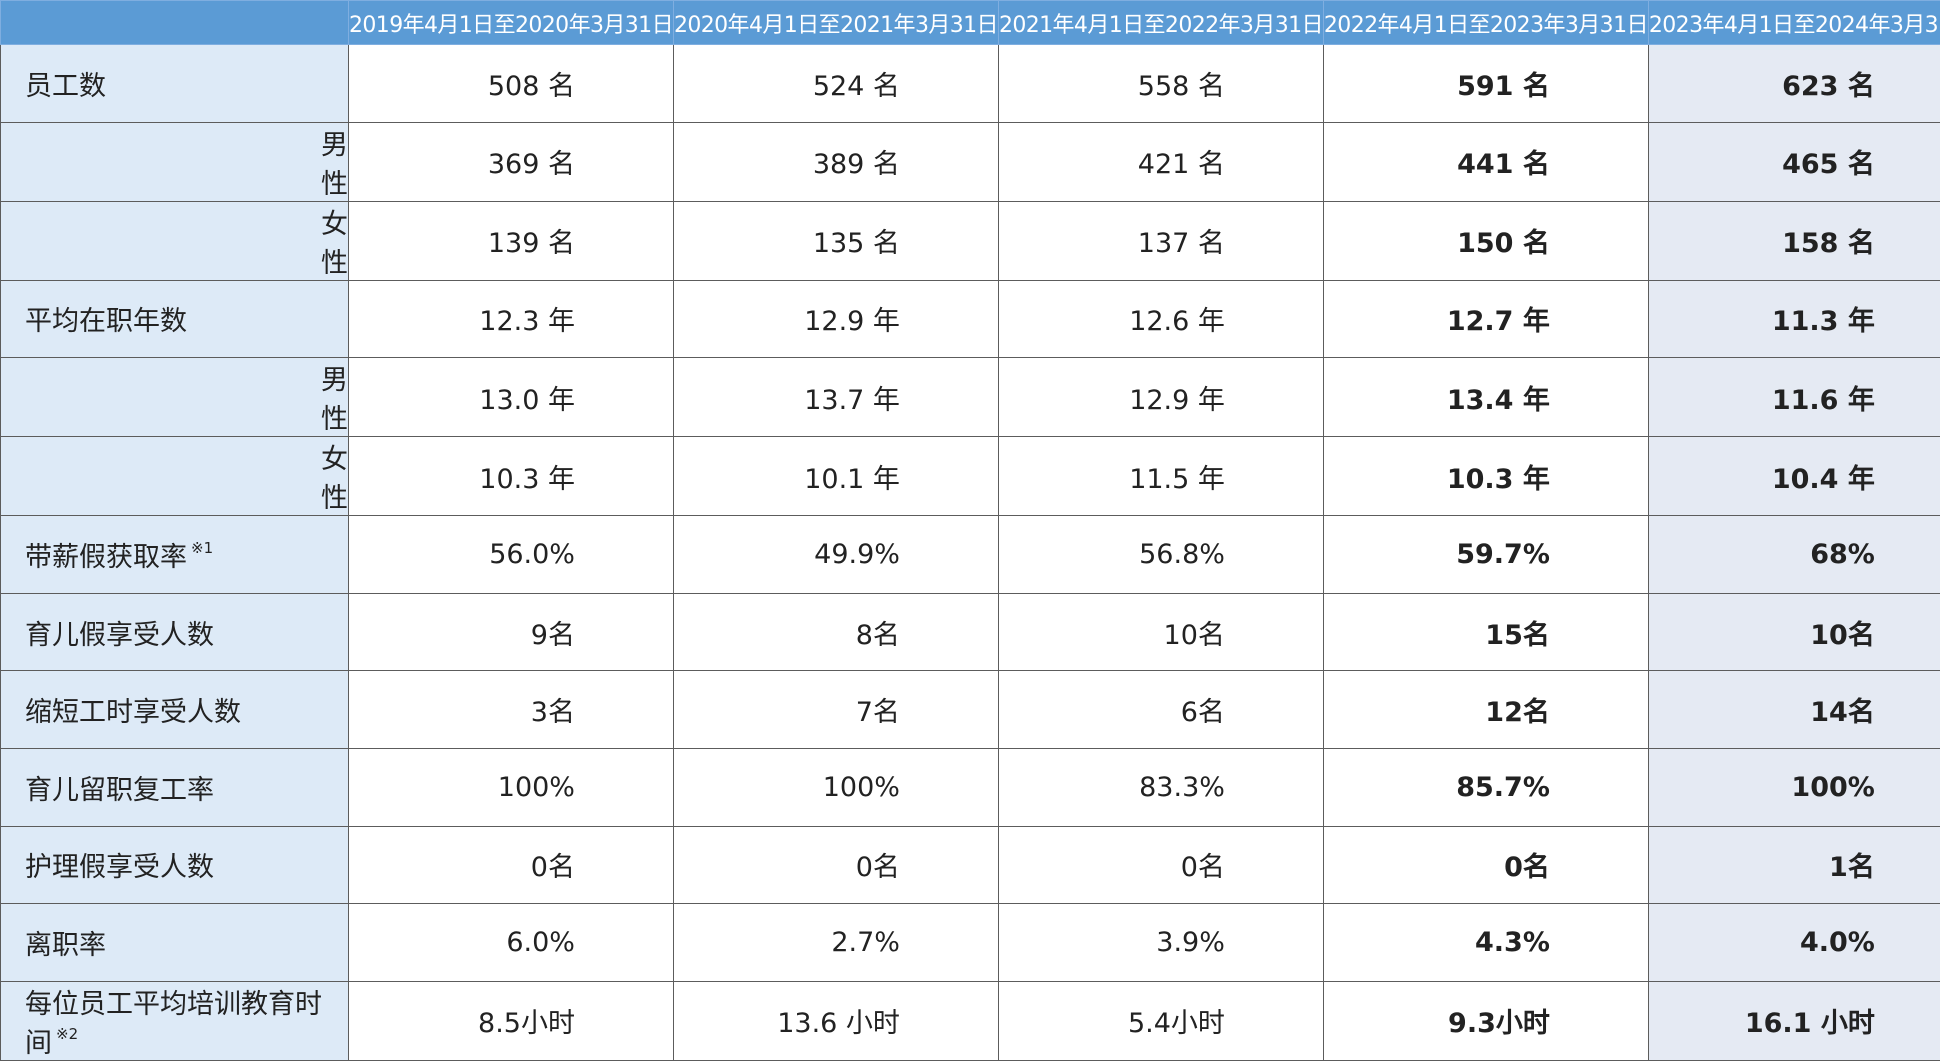 This screenshot has height=1061, width=1940. Describe the element at coordinates (1160, 476) in the screenshot. I see `value-cell: 11.5 年` at that location.